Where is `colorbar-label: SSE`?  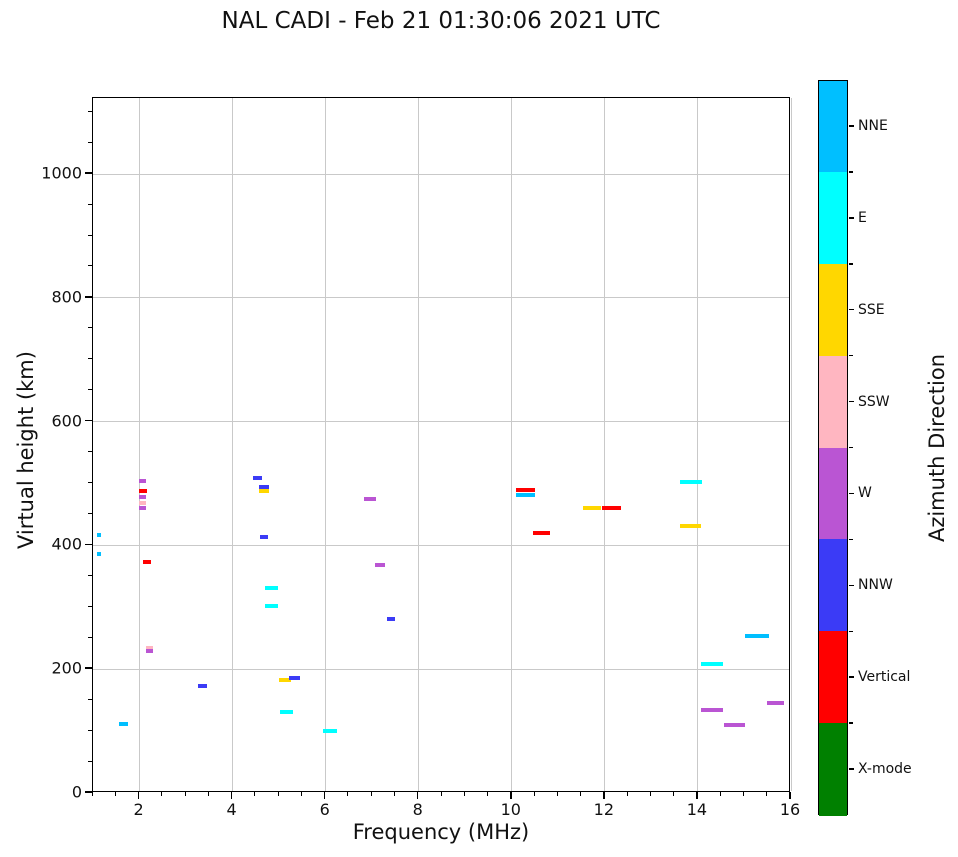
colorbar-label: SSE is located at coordinates (871, 309).